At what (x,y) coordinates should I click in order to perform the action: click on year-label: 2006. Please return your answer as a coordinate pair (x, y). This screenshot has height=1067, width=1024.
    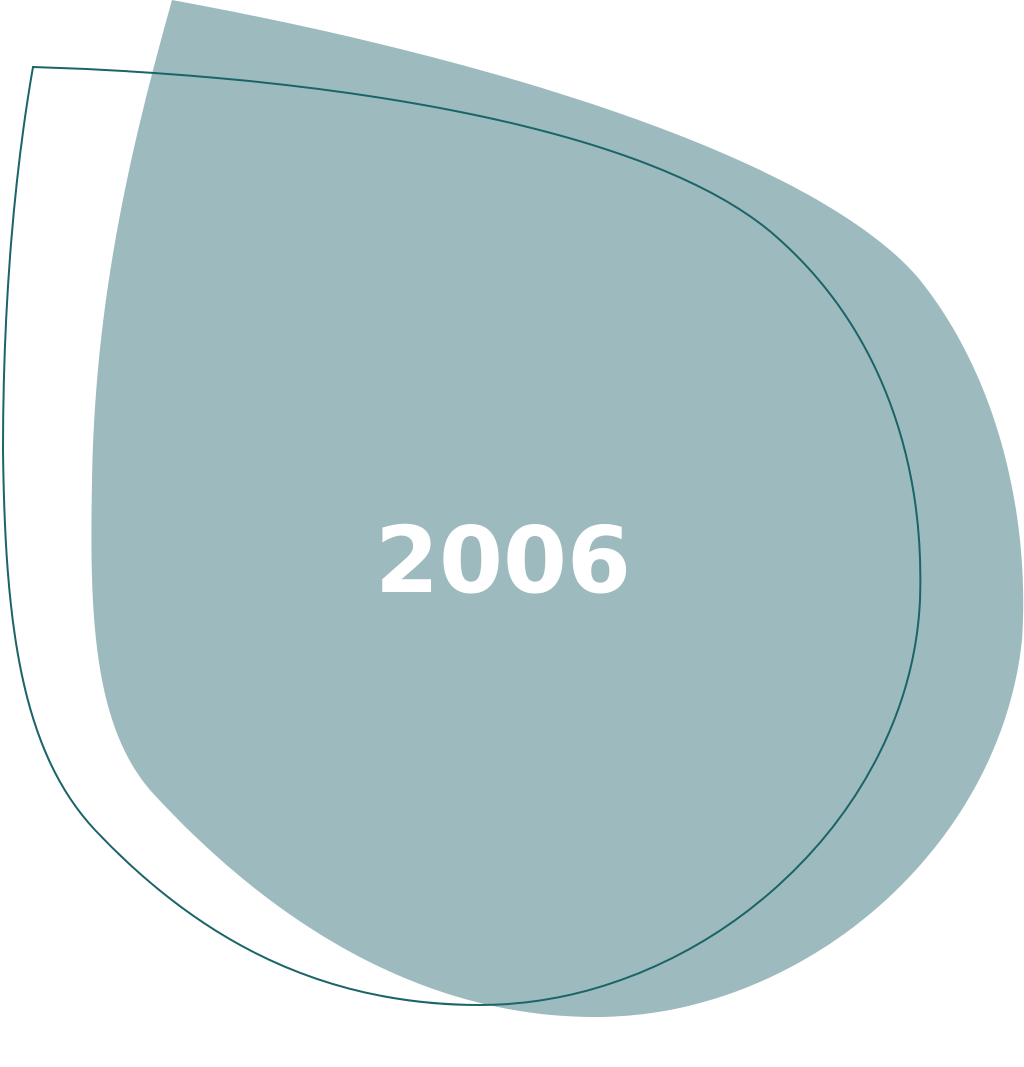
    Looking at the image, I should click on (503, 560).